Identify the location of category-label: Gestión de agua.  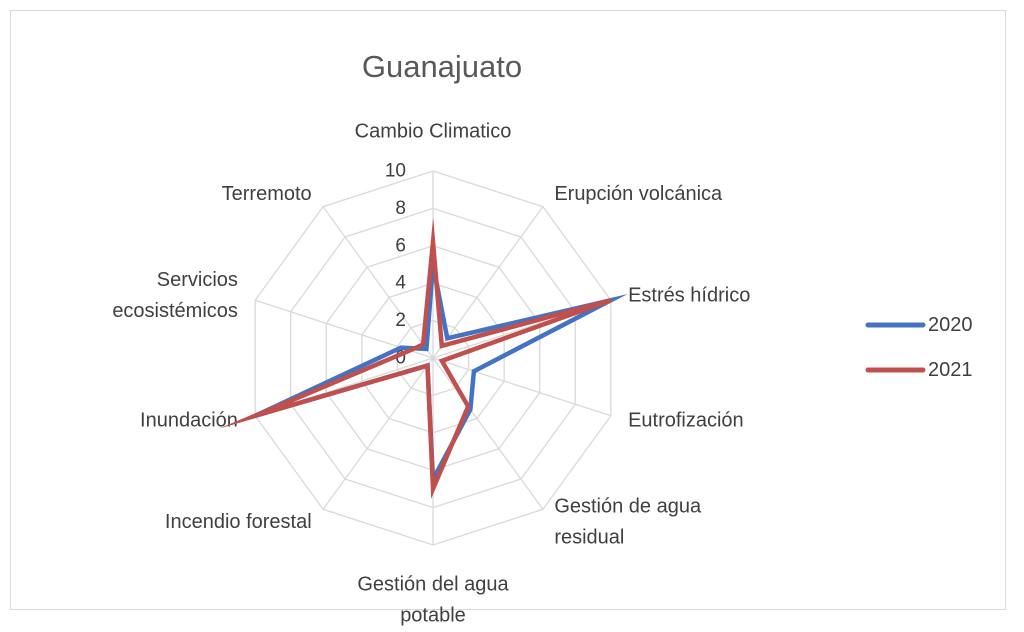
(628, 507).